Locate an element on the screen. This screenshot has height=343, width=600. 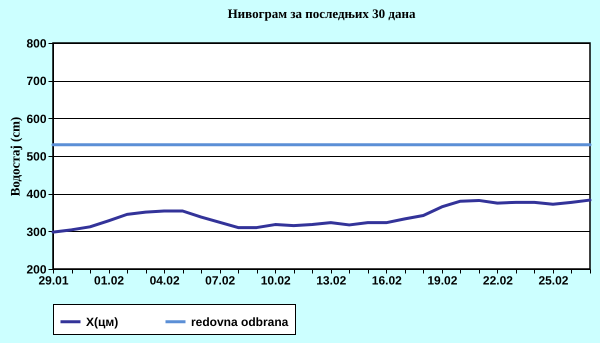
x-tick-label: 25.02 is located at coordinates (553, 281).